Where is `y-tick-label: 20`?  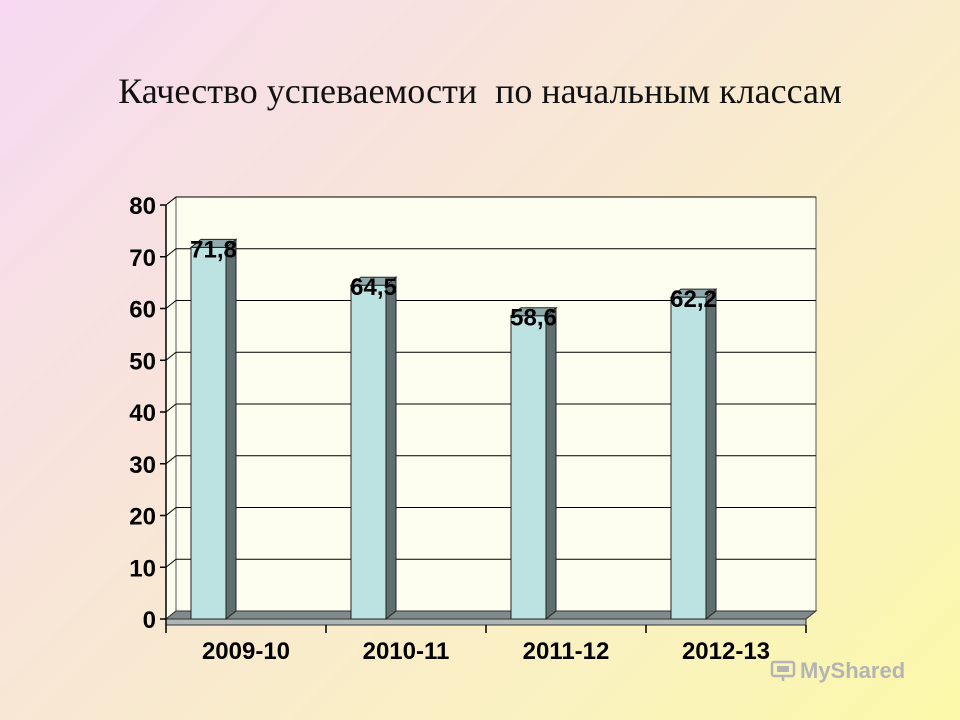 y-tick-label: 20 is located at coordinates (142, 517).